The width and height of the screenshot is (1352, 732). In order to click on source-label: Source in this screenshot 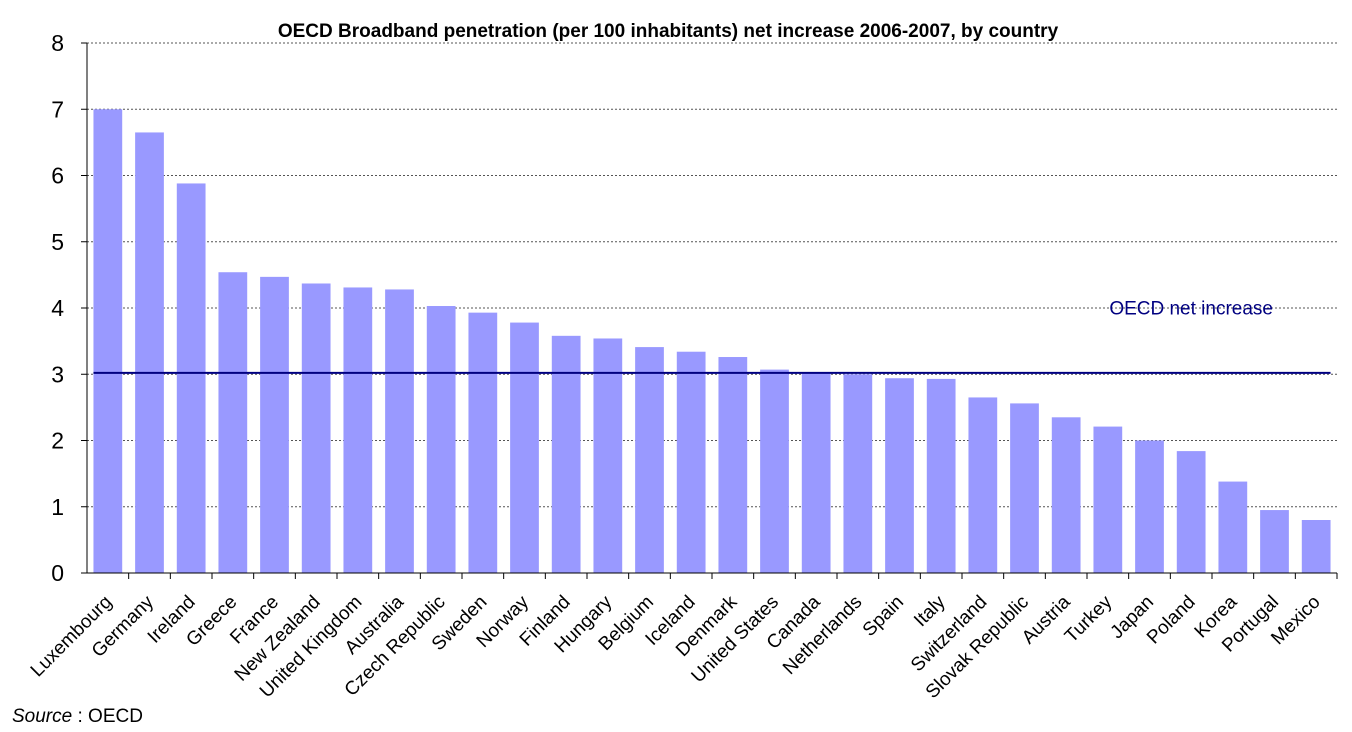, I will do `click(42, 716)`.